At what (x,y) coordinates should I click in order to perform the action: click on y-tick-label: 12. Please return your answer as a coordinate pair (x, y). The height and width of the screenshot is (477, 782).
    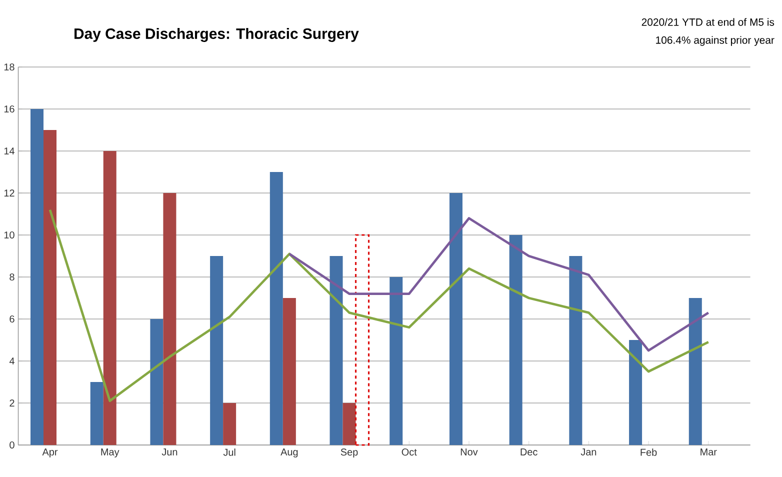
    Looking at the image, I should click on (9, 193).